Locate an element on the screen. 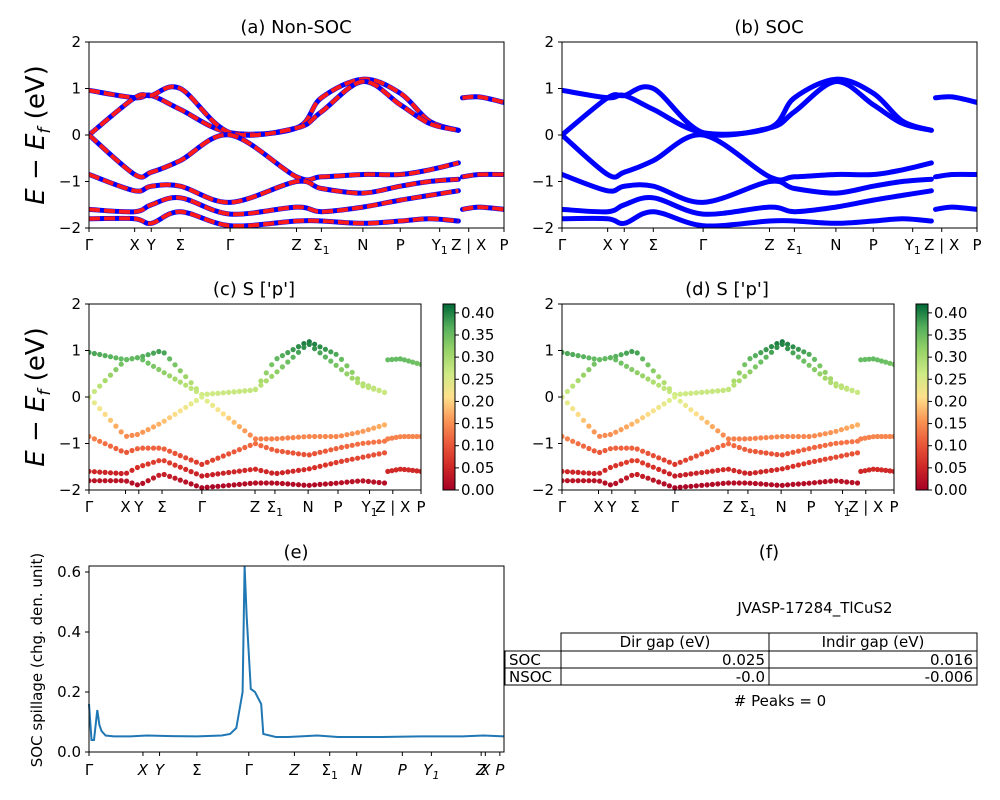 Image resolution: width=1000 pixels, height=800 pixels. xtick-label: Z is located at coordinates (481, 770).